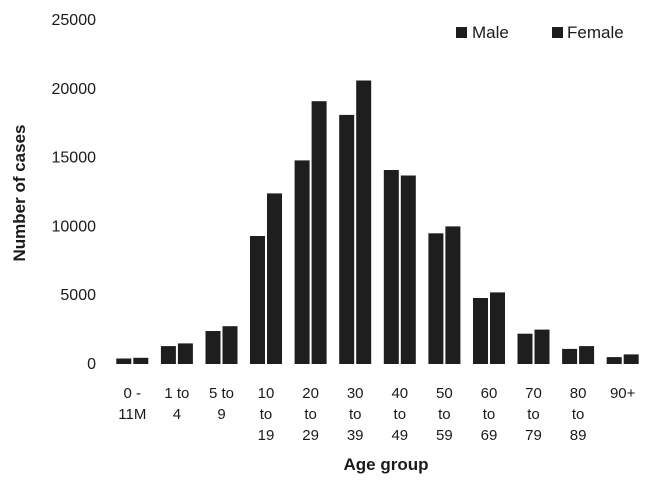  Describe the element at coordinates (489, 435) in the screenshot. I see `x-tick-line: 69` at that location.